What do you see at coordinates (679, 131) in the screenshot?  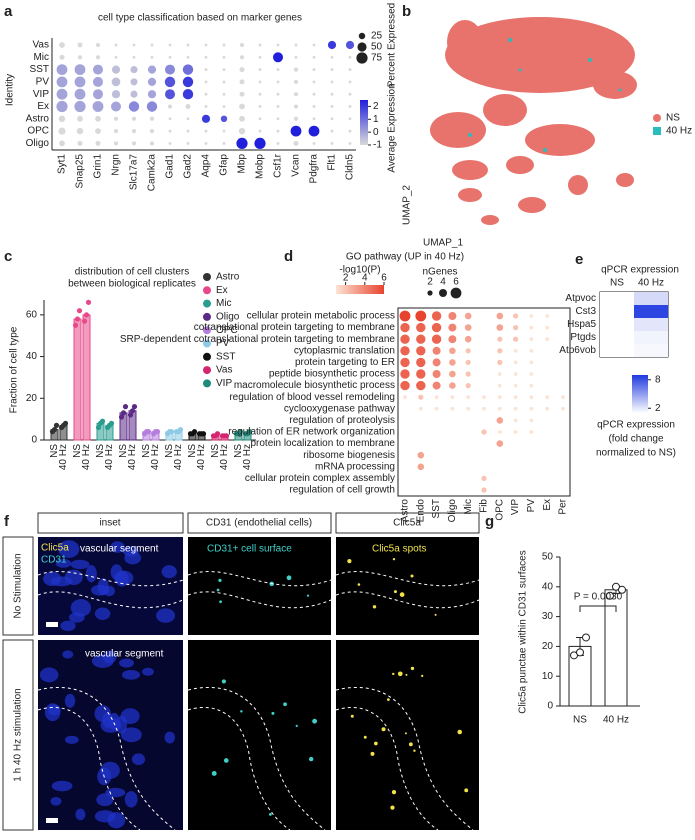 I see `legend-label: 40 Hz` at bounding box center [679, 131].